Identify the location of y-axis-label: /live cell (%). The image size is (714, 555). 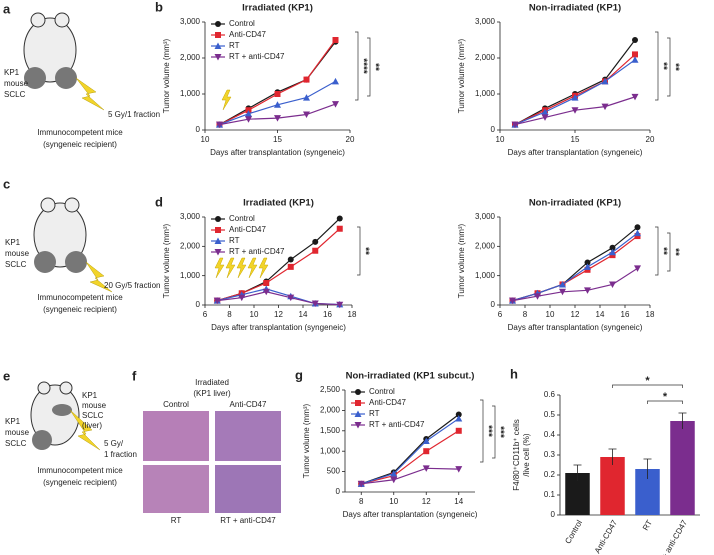
(526, 454).